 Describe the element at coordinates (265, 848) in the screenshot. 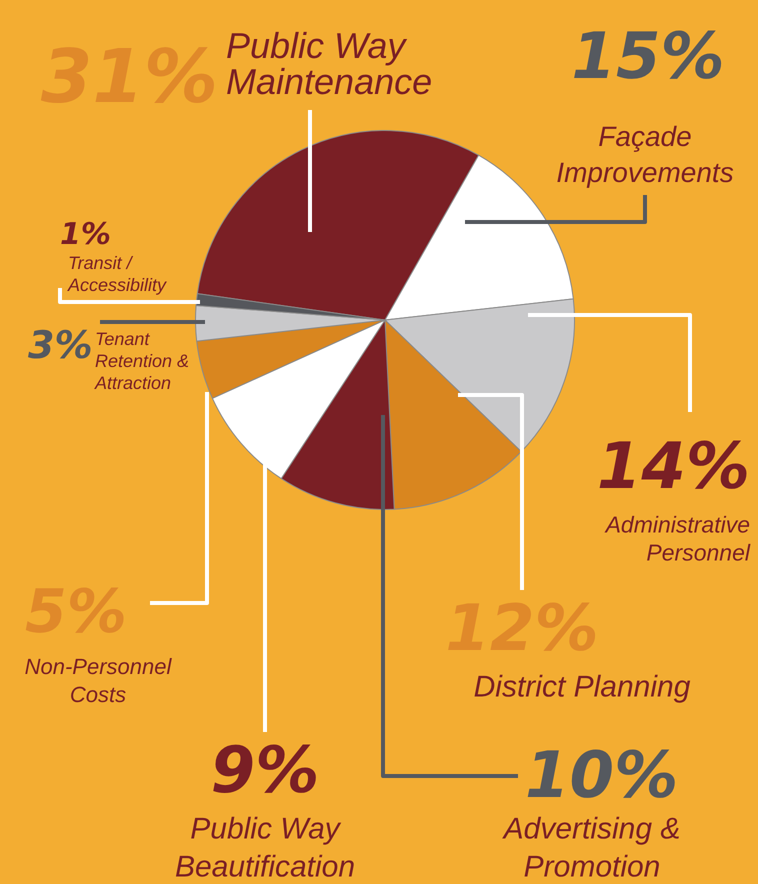

I see `slice-label: Public Way Beautification` at that location.